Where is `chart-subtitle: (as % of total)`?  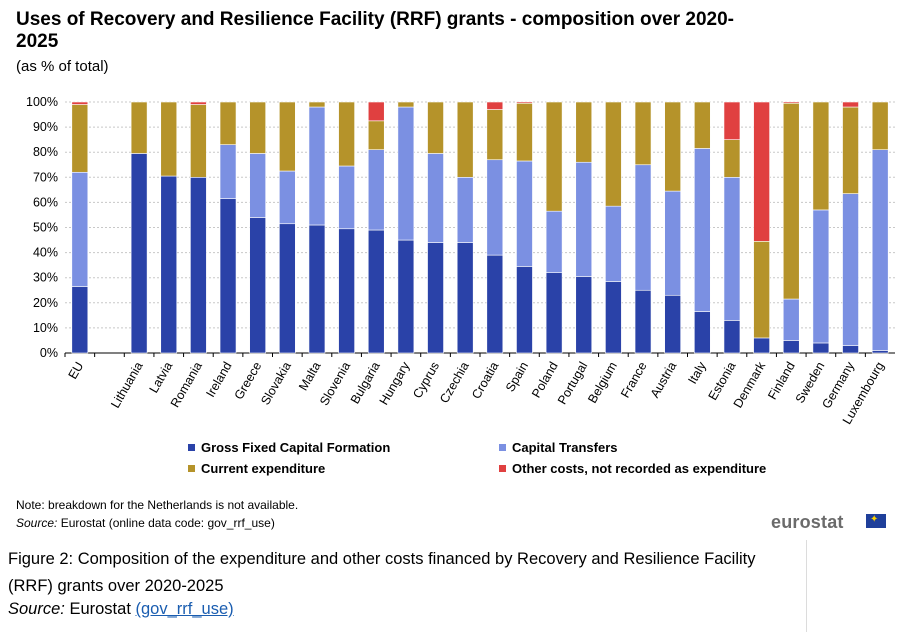
chart-subtitle: (as % of total) is located at coordinates (62, 66).